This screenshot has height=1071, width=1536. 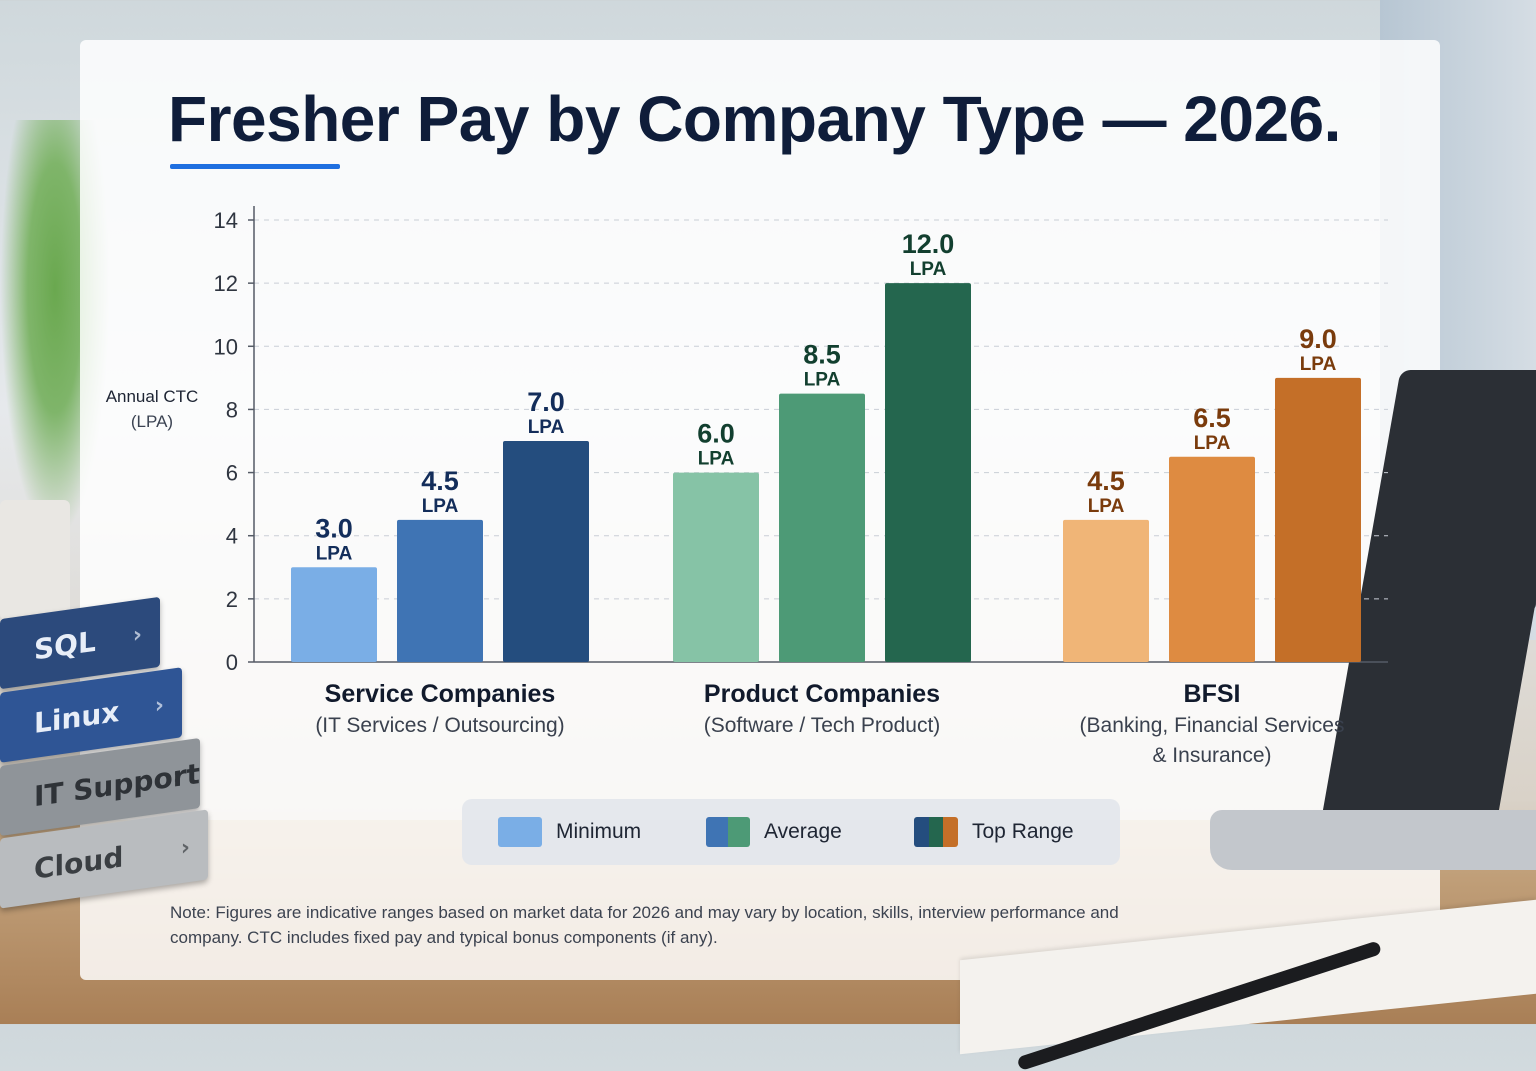 I want to click on bar-value-label: 12.0, so click(x=928, y=244).